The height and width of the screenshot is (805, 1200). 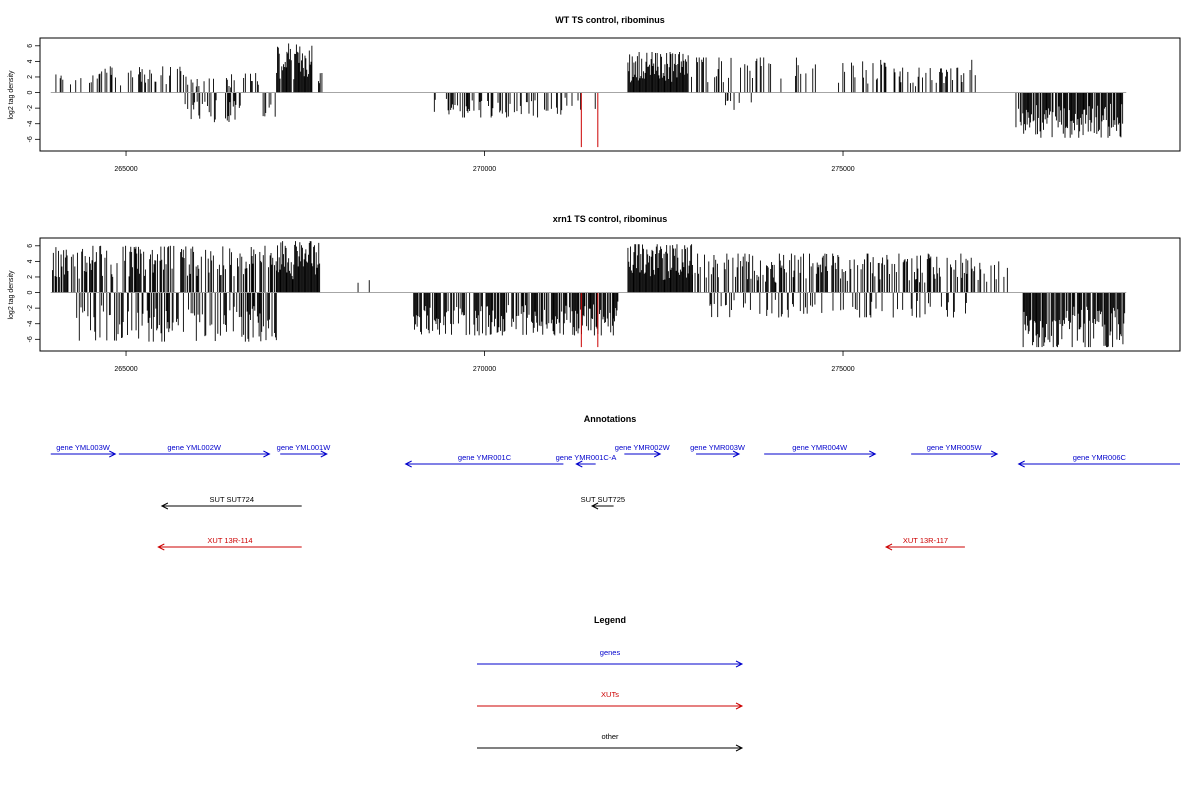 I want to click on feature-label: gene YMR002W, so click(x=643, y=447).